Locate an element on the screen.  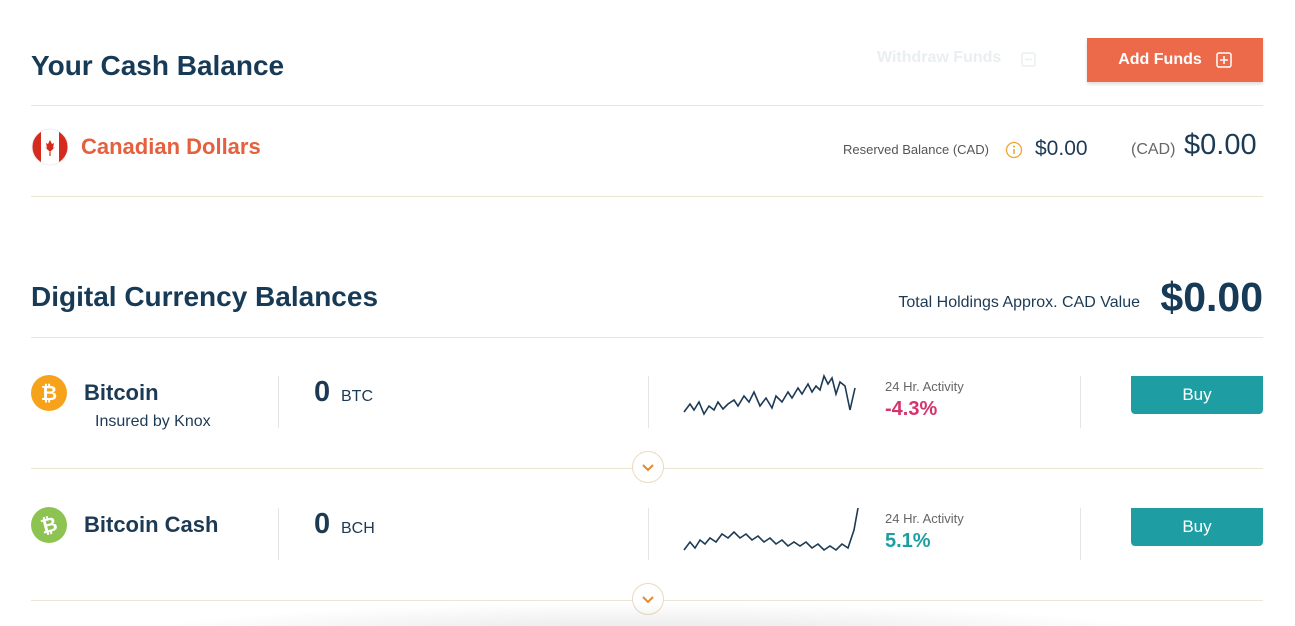
coin-name: Bitcoin Cash is located at coordinates (151, 524).